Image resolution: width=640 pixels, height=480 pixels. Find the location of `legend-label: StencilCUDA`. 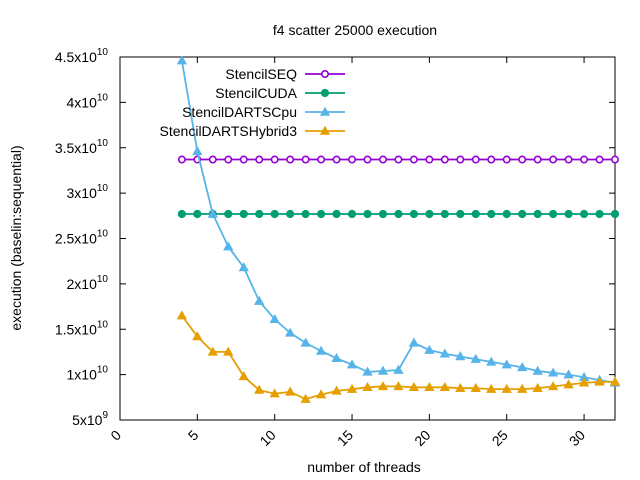

legend-label: StencilCUDA is located at coordinates (256, 93).